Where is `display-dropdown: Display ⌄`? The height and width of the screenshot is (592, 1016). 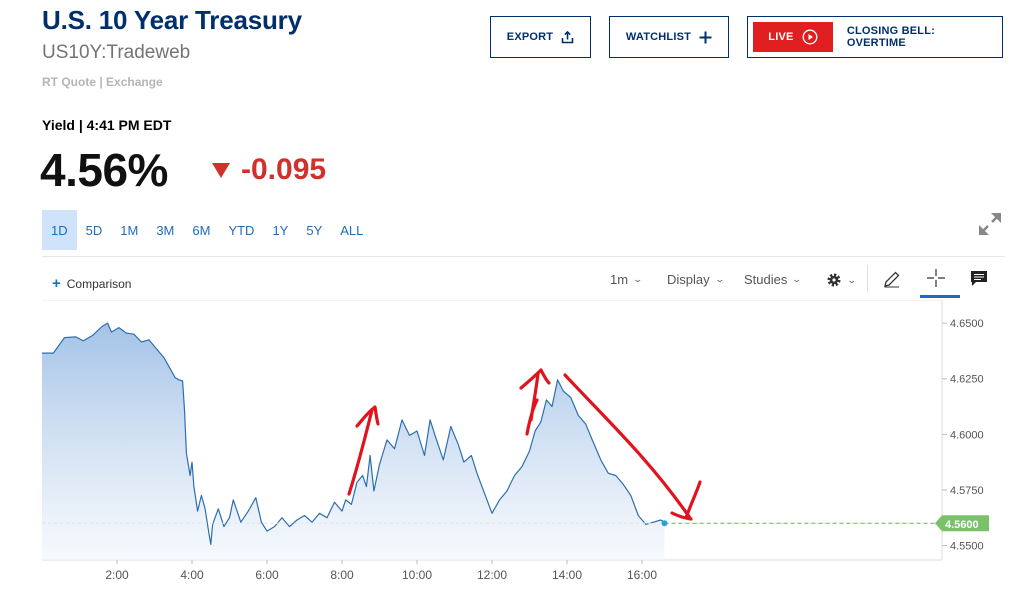 display-dropdown: Display ⌄ is located at coordinates (696, 279).